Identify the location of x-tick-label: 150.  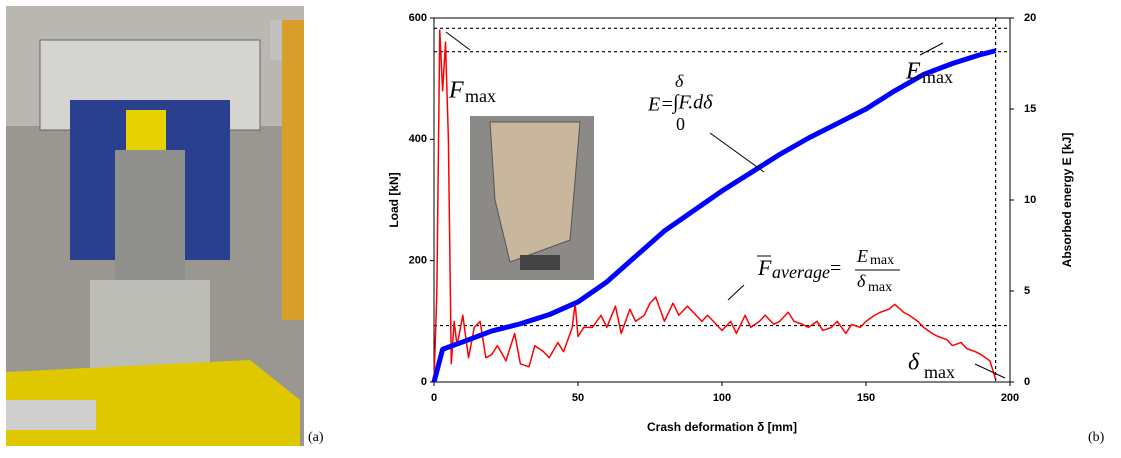
(866, 398).